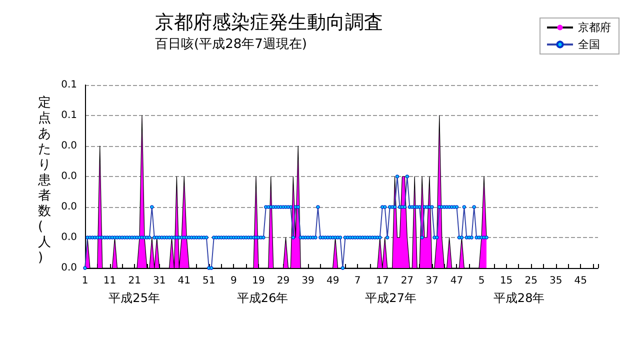 The image size is (631, 347). I want to click on legend-label: 全国, so click(589, 44).